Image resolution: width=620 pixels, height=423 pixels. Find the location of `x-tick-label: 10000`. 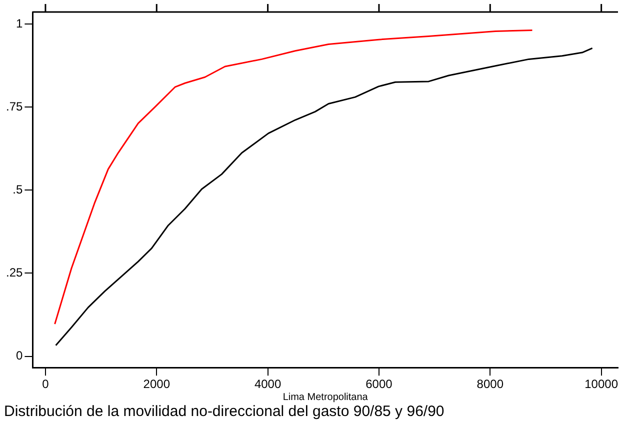

x-tick-label: 10000 is located at coordinates (601, 384).